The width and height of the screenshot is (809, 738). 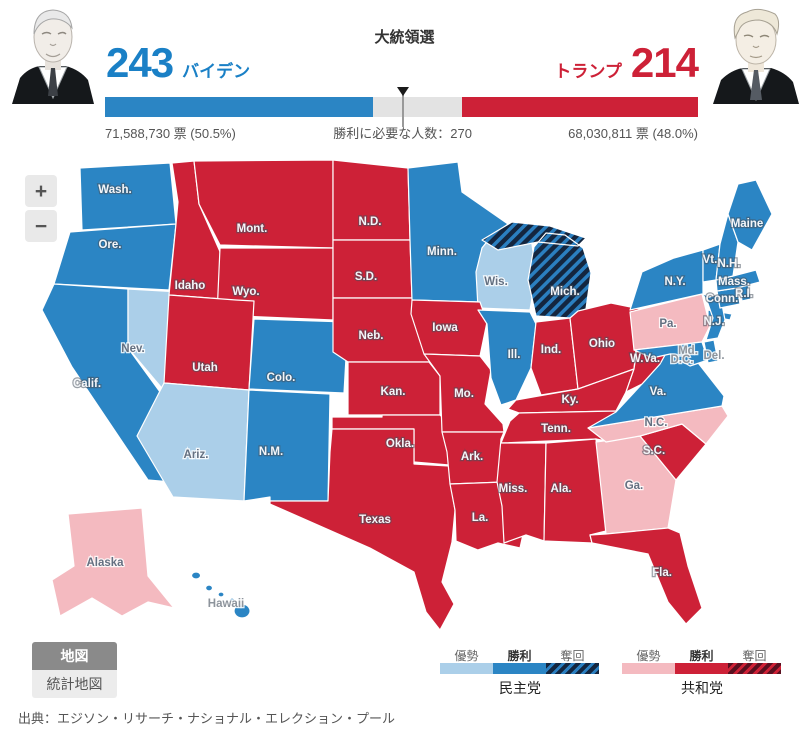 I want to click on state-label-nh: N.H., so click(x=729, y=264).